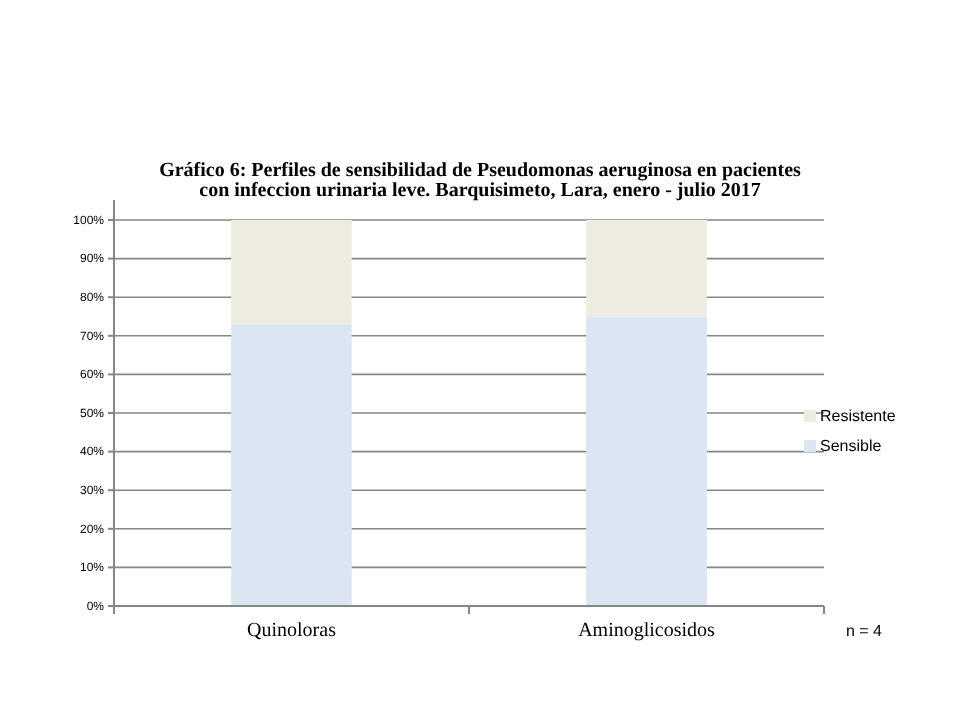 This screenshot has width=960, height=720. What do you see at coordinates (647, 631) in the screenshot?
I see `x-tick-label: Aminoglicosidos` at bounding box center [647, 631].